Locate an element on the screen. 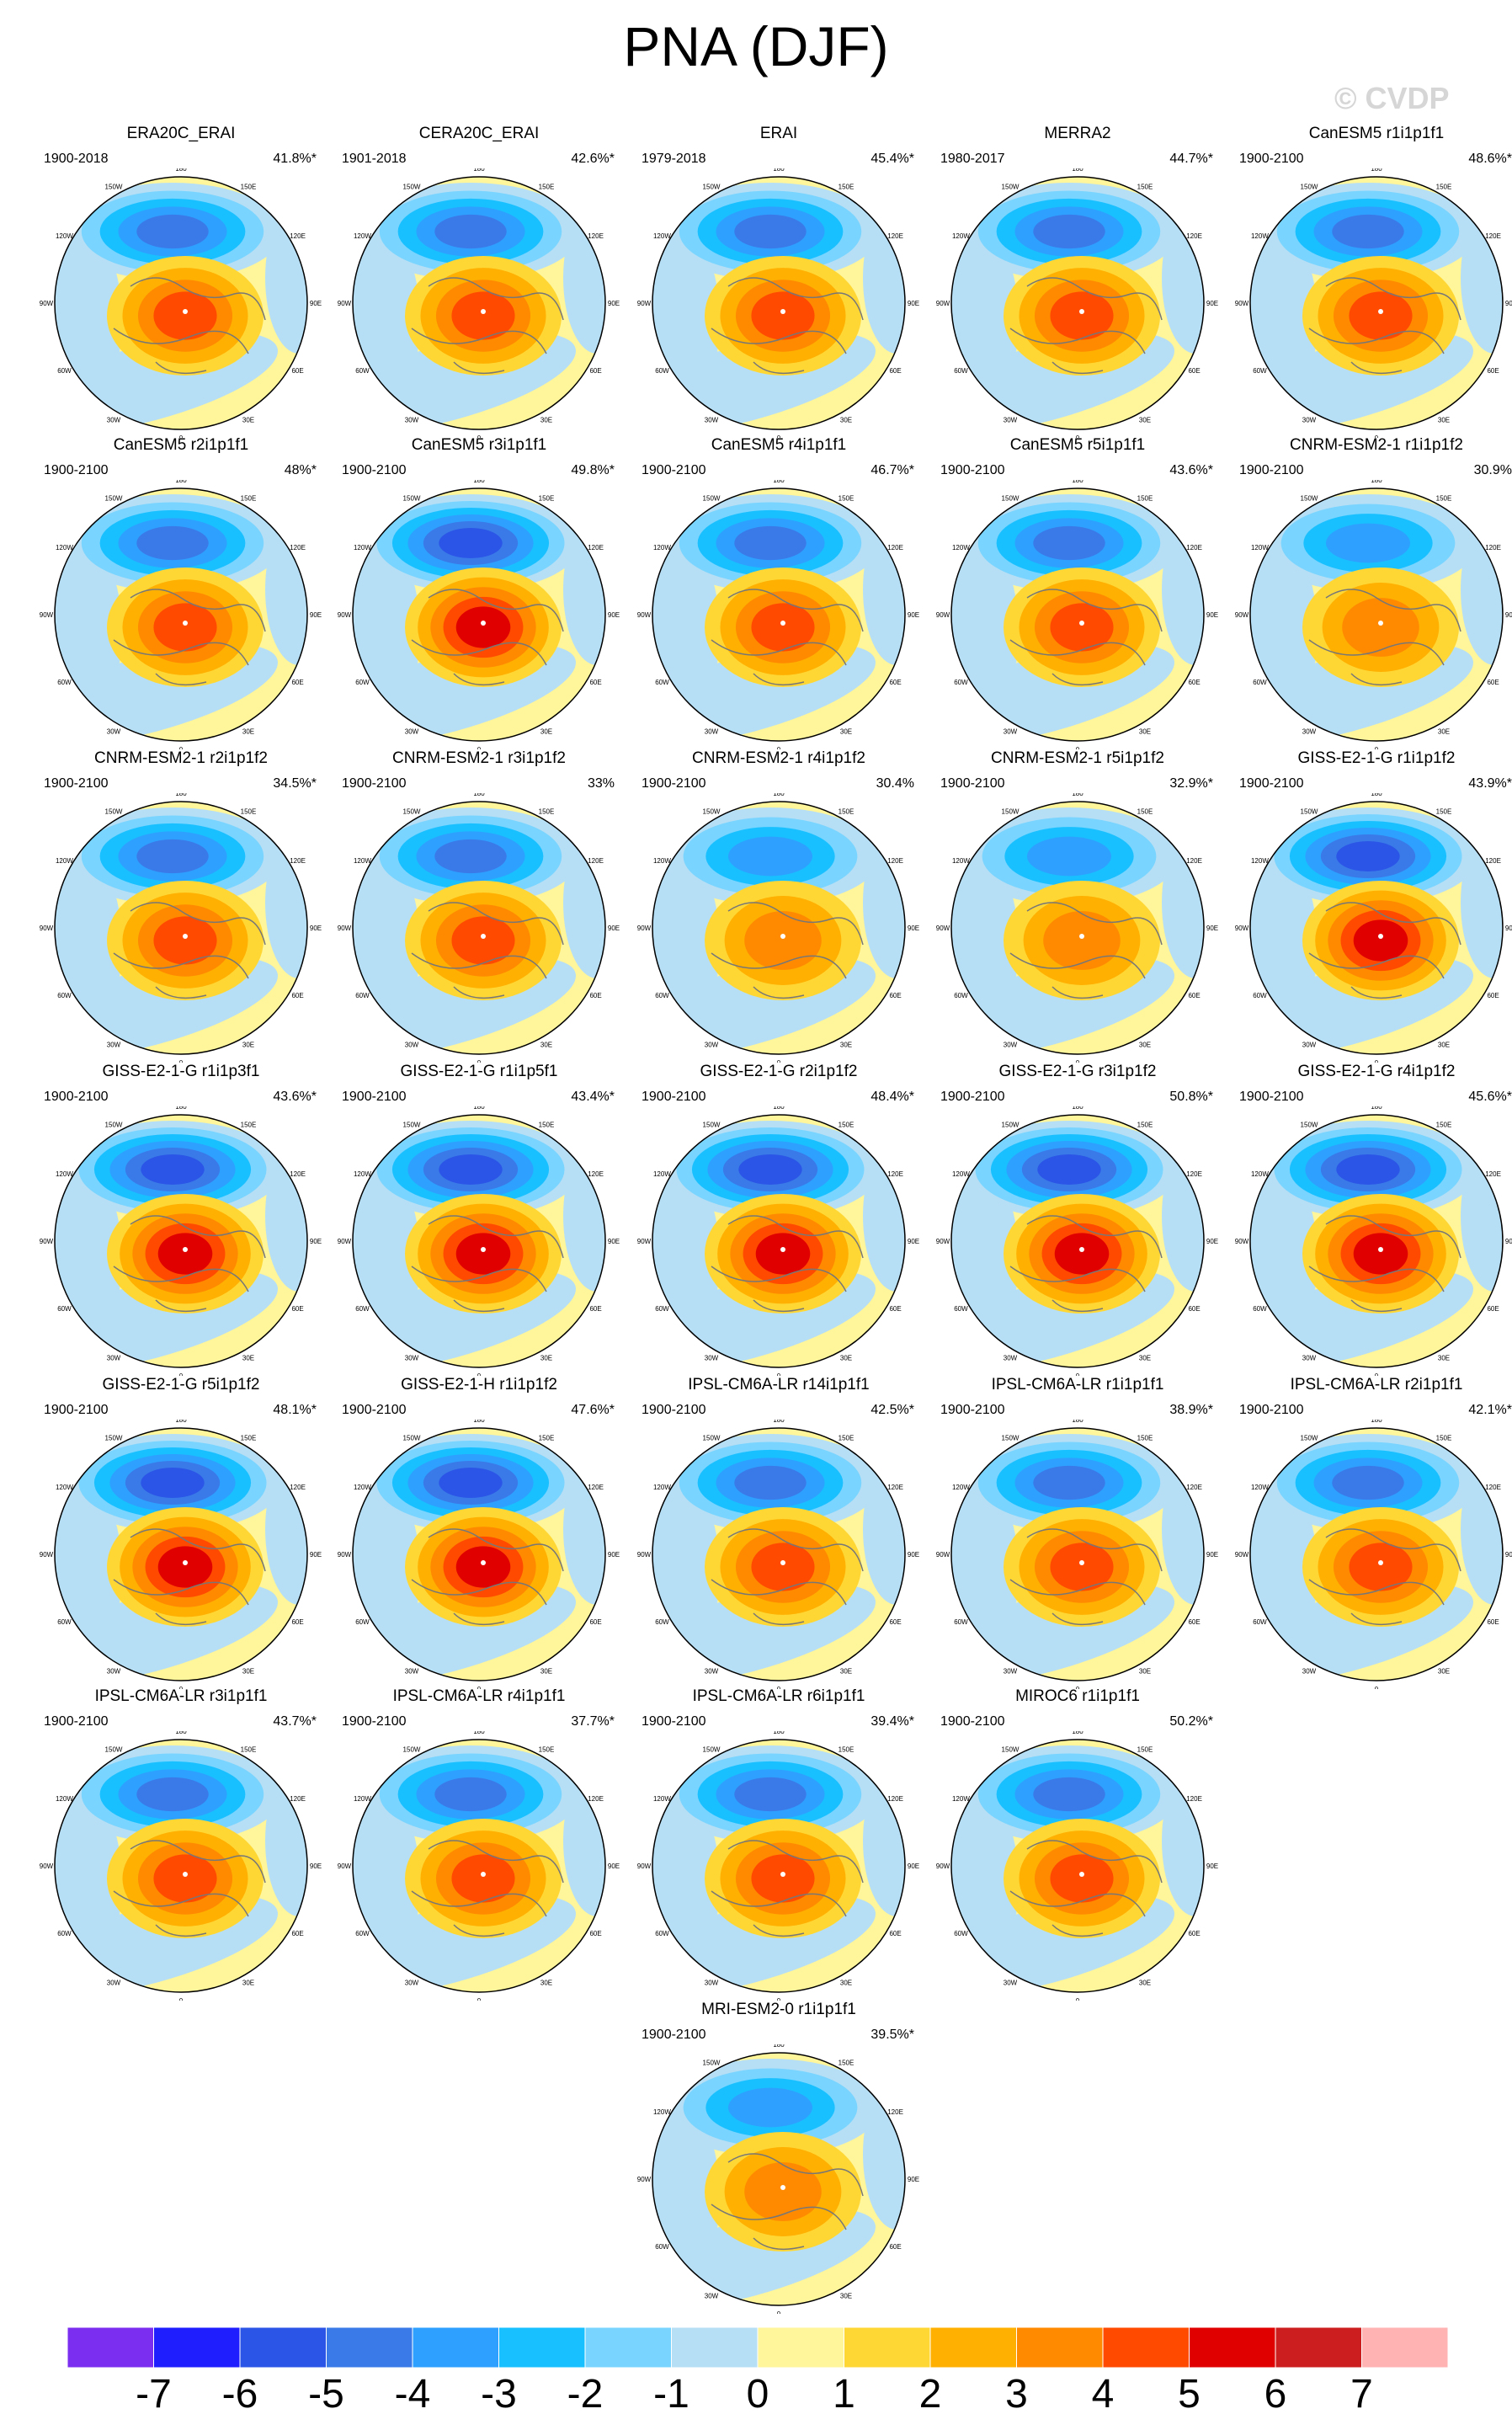  panel-variance-percent: 48.4%* is located at coordinates (892, 1097).